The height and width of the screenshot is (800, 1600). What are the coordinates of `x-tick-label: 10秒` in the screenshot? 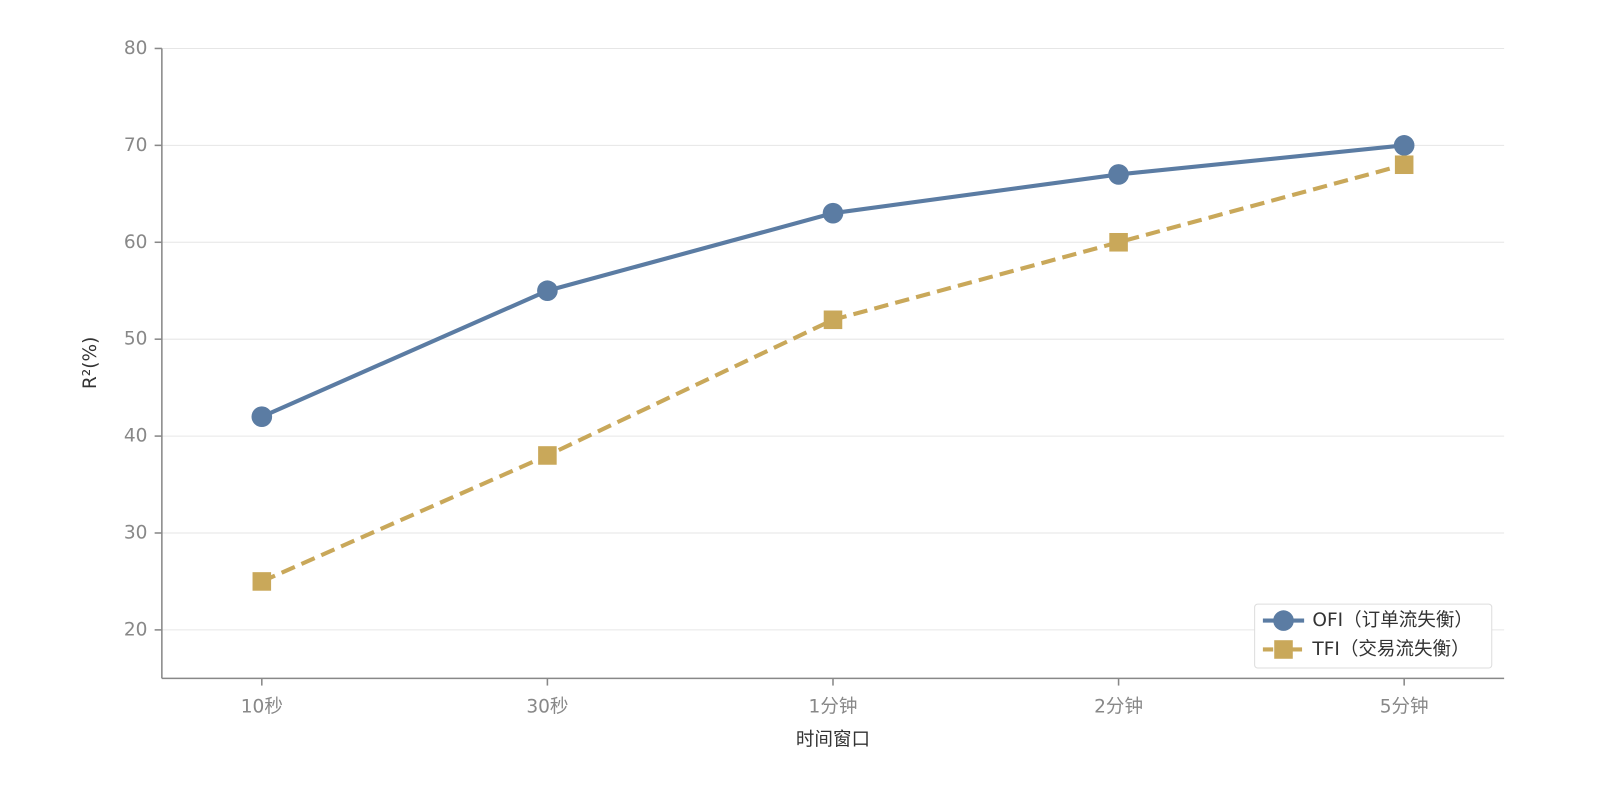 It's located at (262, 707).